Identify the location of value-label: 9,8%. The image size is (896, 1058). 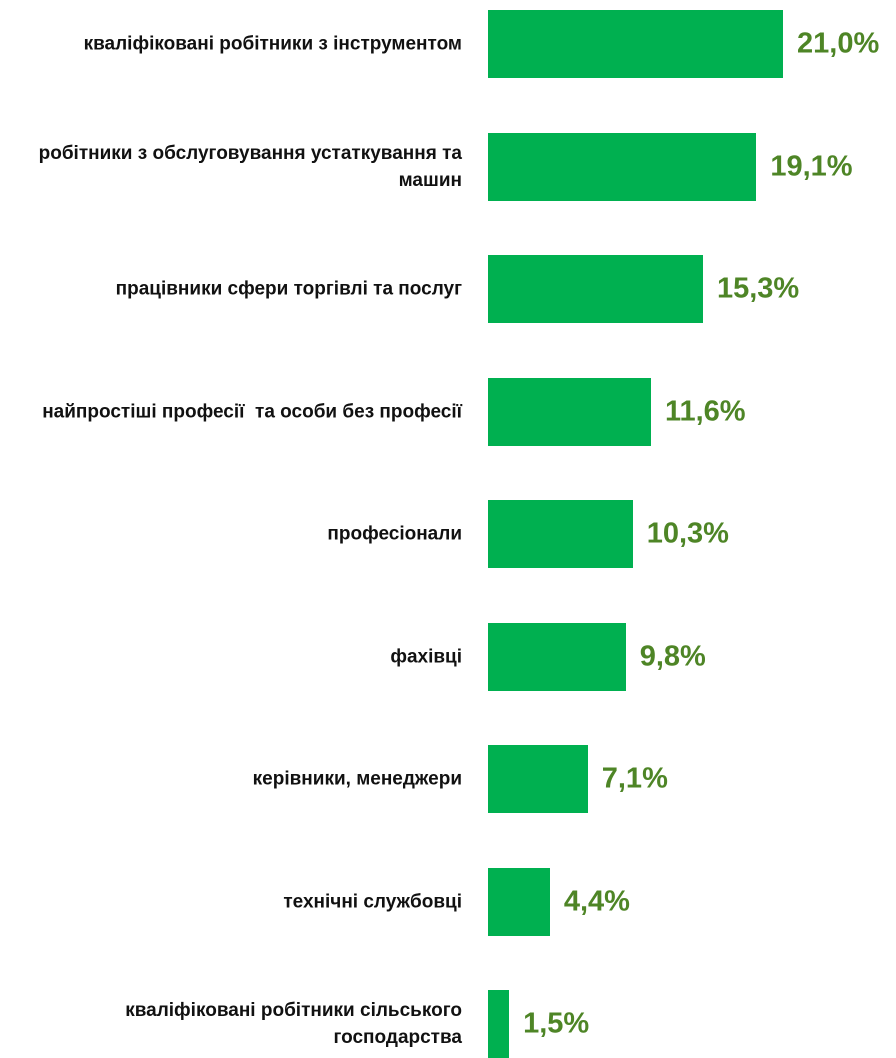
(672, 656).